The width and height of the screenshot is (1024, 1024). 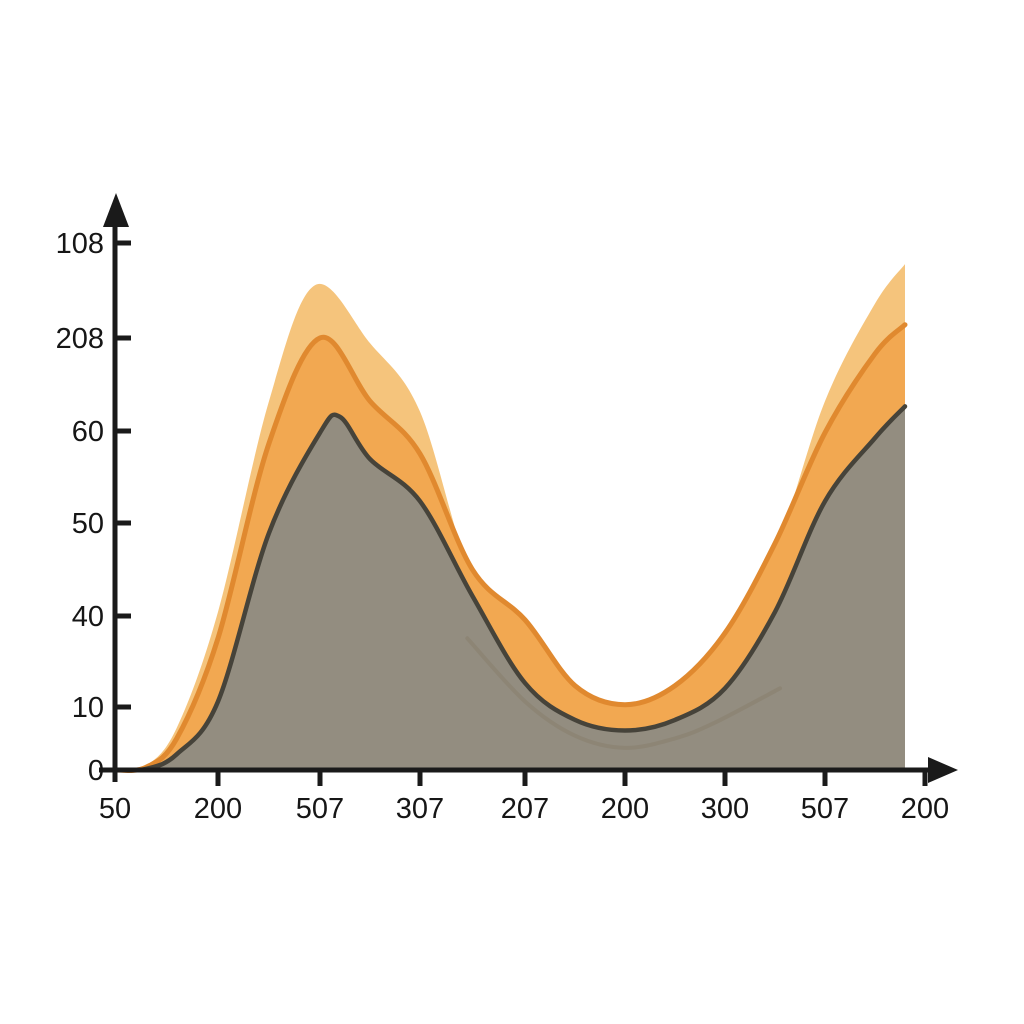 I want to click on x-tick-label: 50, so click(x=115, y=809).